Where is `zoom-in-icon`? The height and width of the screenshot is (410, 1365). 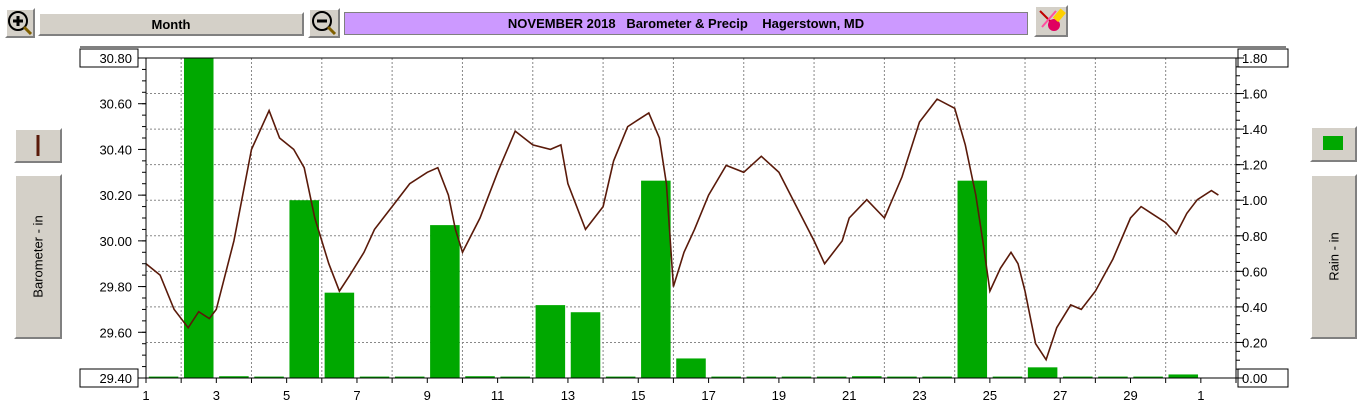
zoom-in-icon is located at coordinates (20, 23).